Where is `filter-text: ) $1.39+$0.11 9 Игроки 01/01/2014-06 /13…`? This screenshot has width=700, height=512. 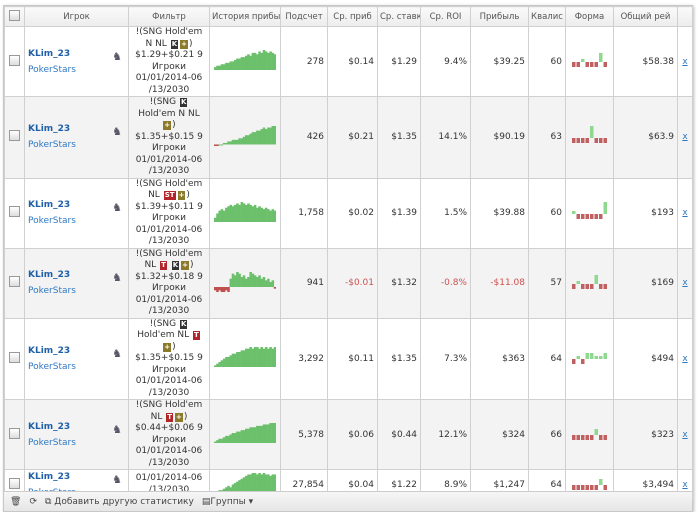 filter-text: ) $1.39+$0.11 9 Игроки 01/01/2014-06 /13… is located at coordinates (169, 218).